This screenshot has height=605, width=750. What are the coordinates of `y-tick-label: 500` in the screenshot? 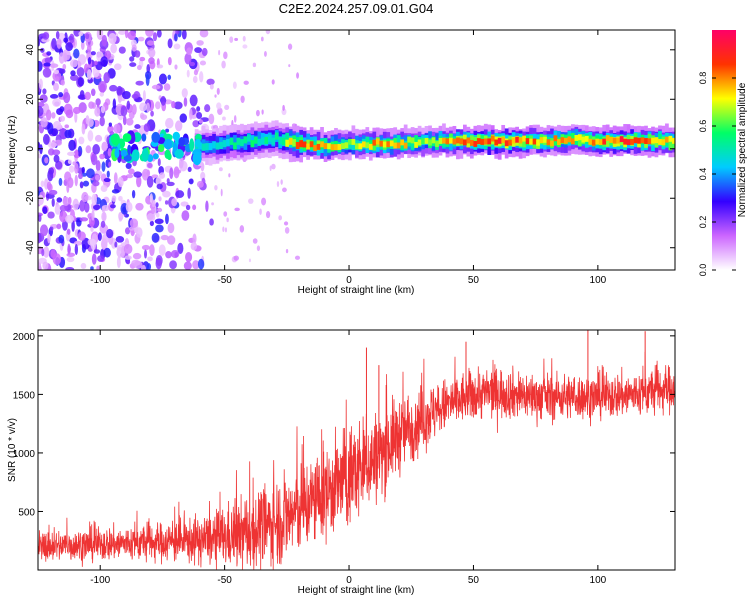 It's located at (26, 512).